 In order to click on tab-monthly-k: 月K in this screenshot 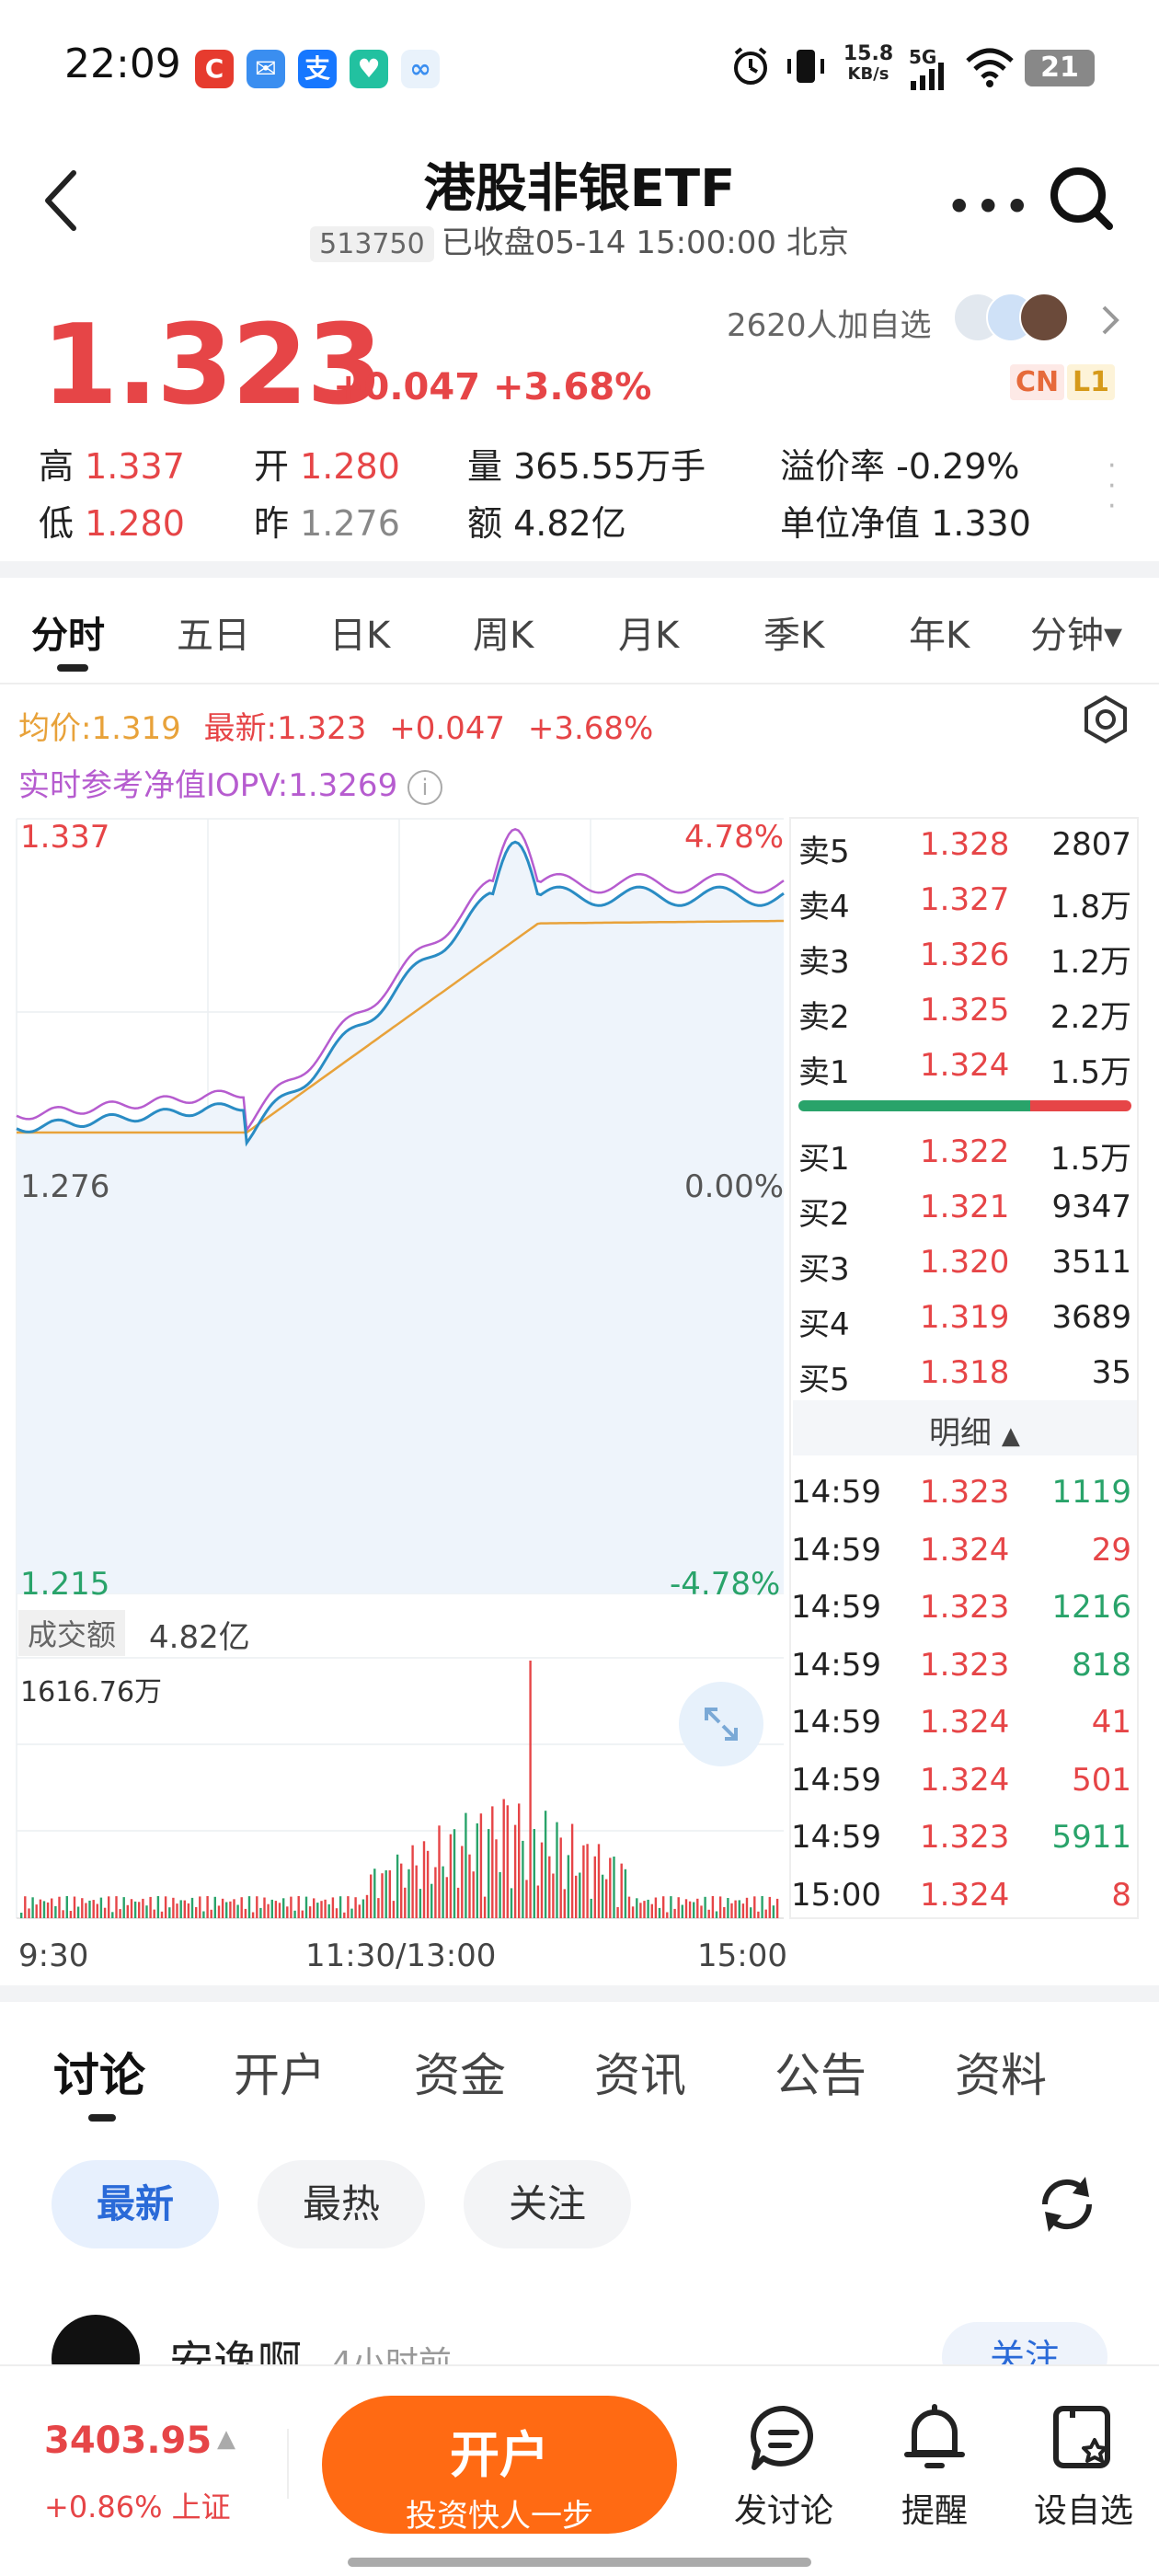, I will do `click(649, 636)`.